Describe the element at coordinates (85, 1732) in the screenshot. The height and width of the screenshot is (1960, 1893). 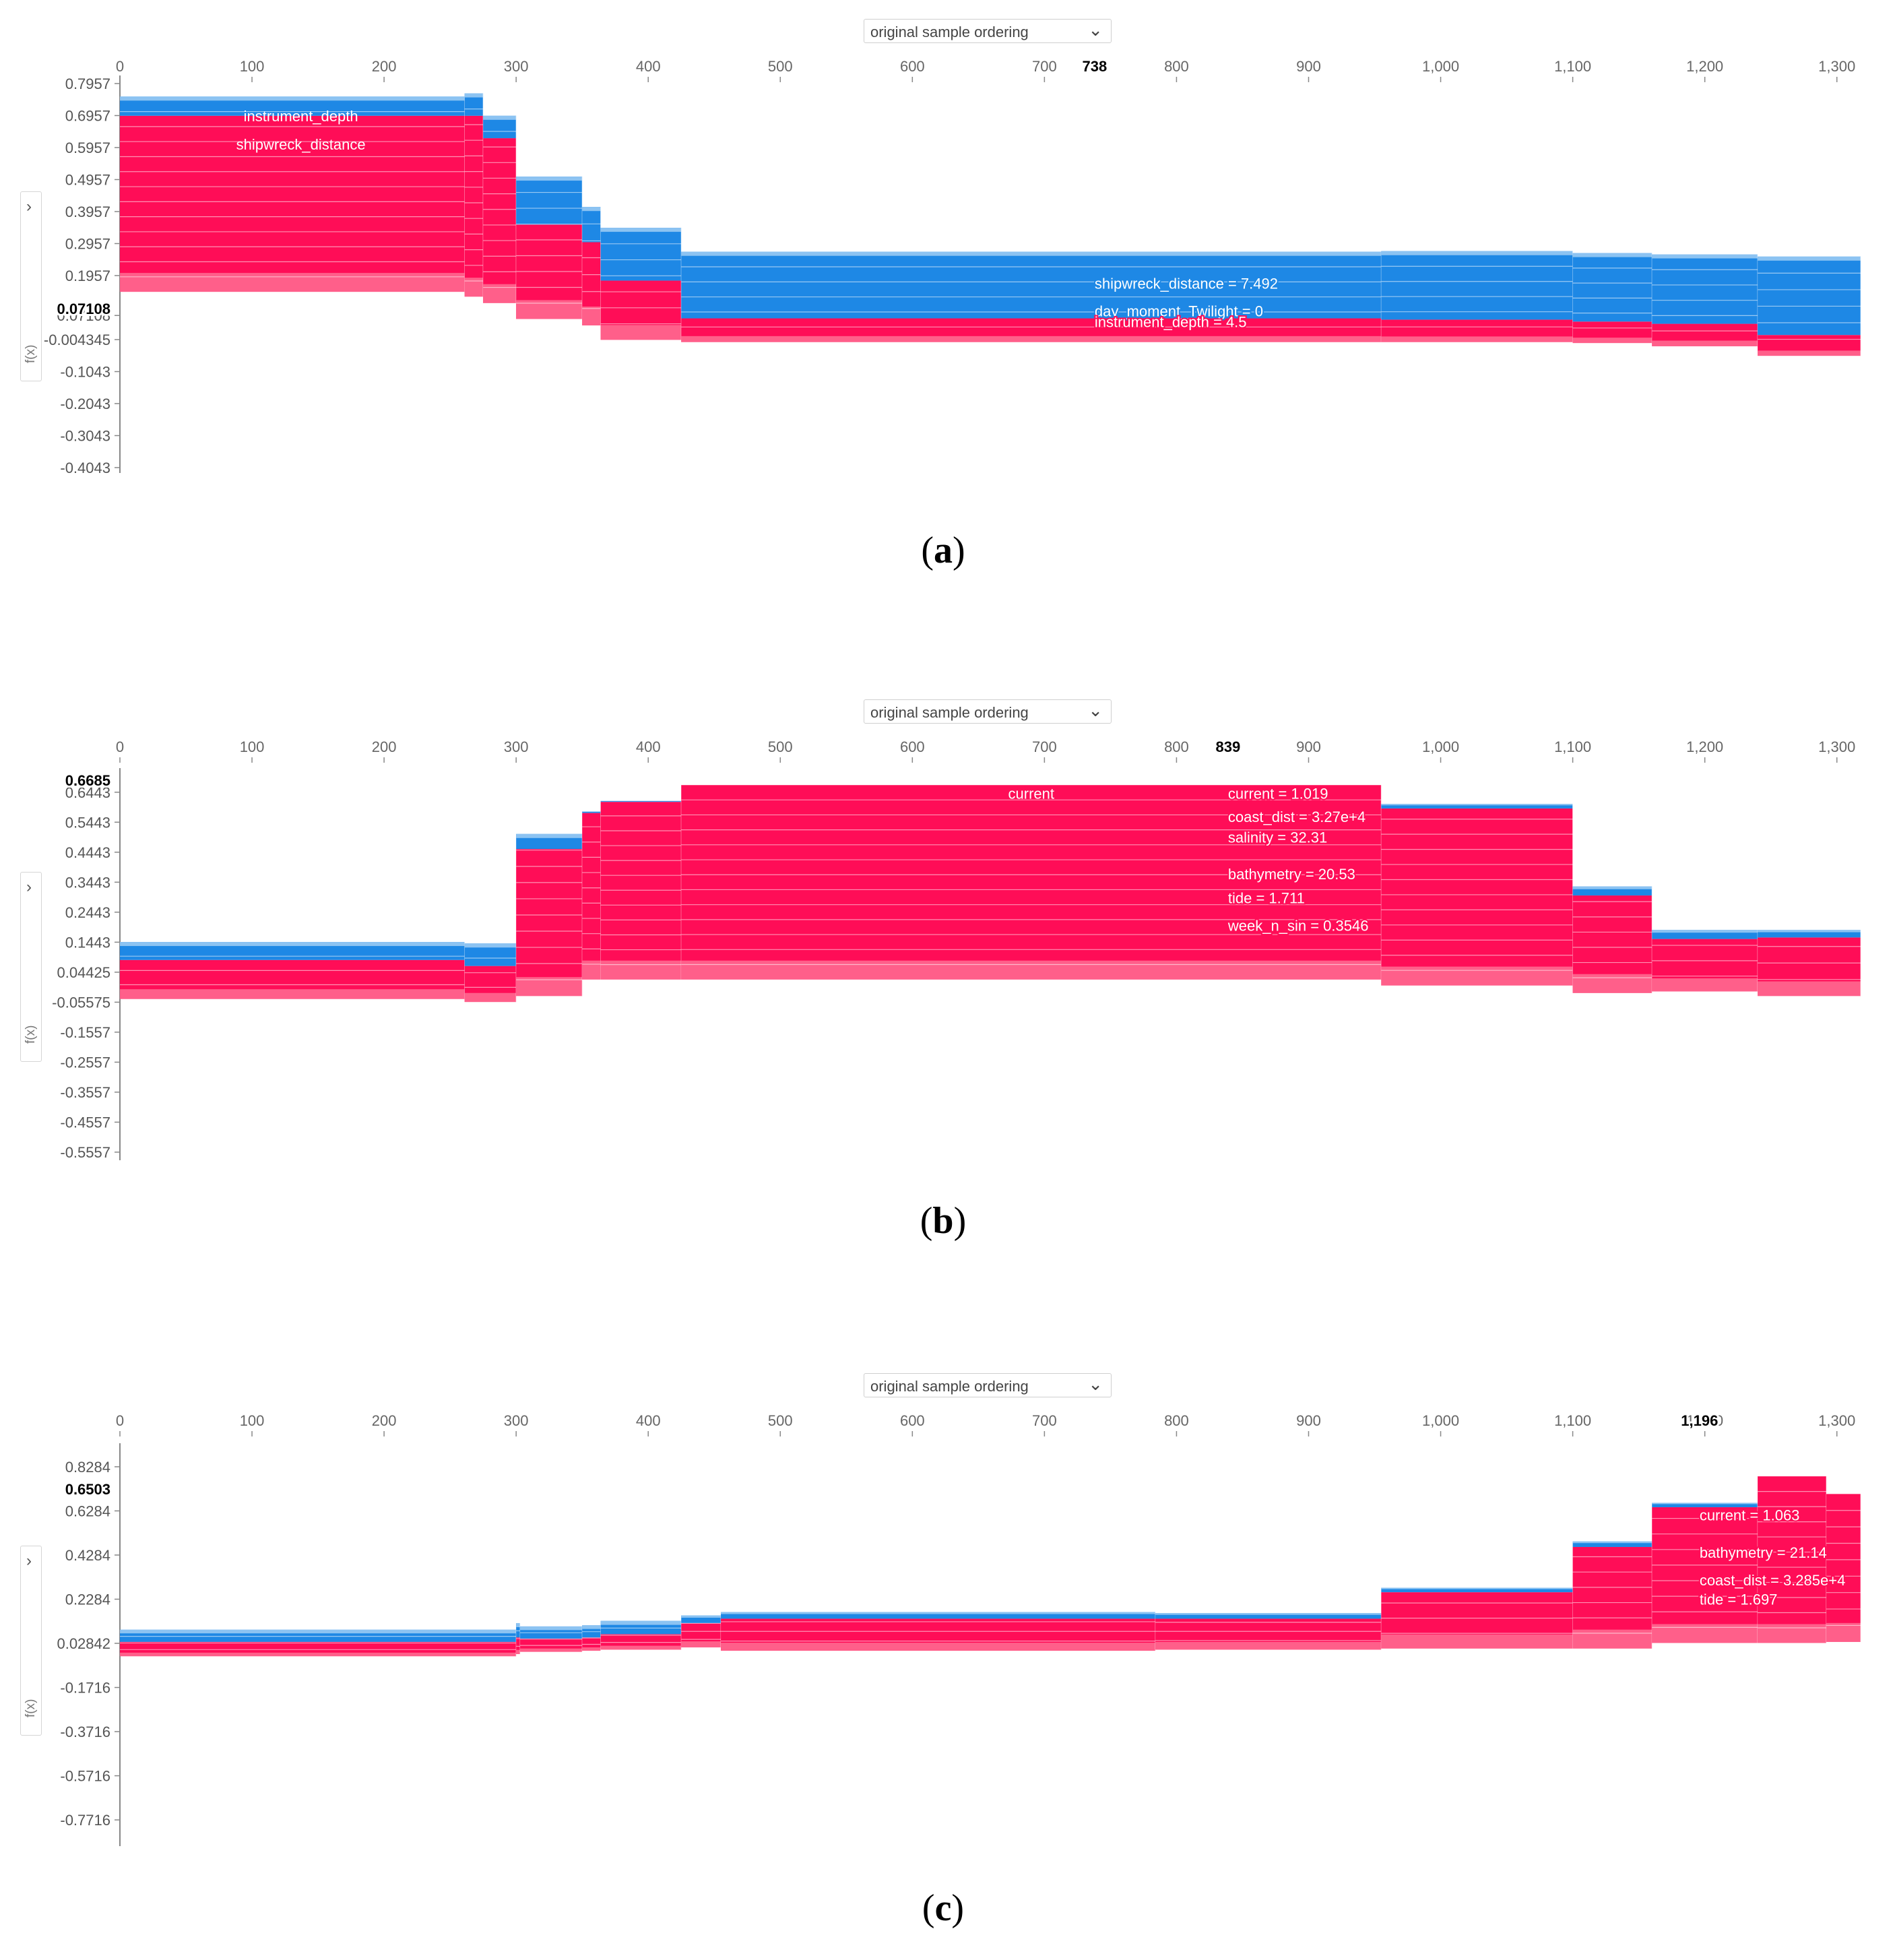
I see `y-tick-label: -0.3716` at that location.